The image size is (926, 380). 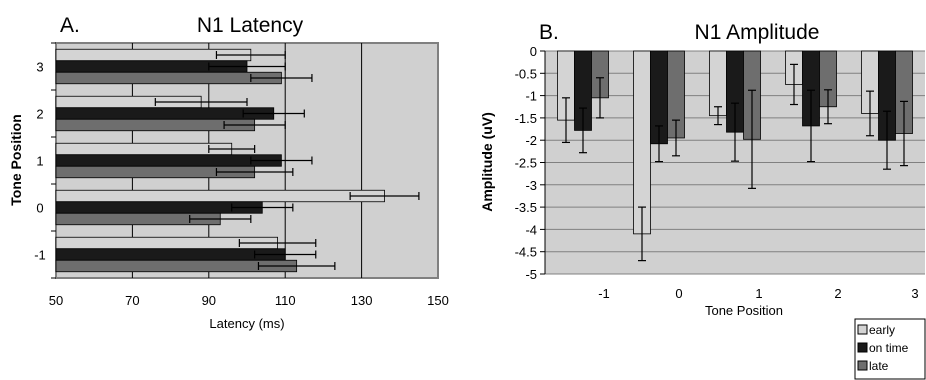 I want to click on amplitude-x-tick-label: 0, so click(x=678, y=293).